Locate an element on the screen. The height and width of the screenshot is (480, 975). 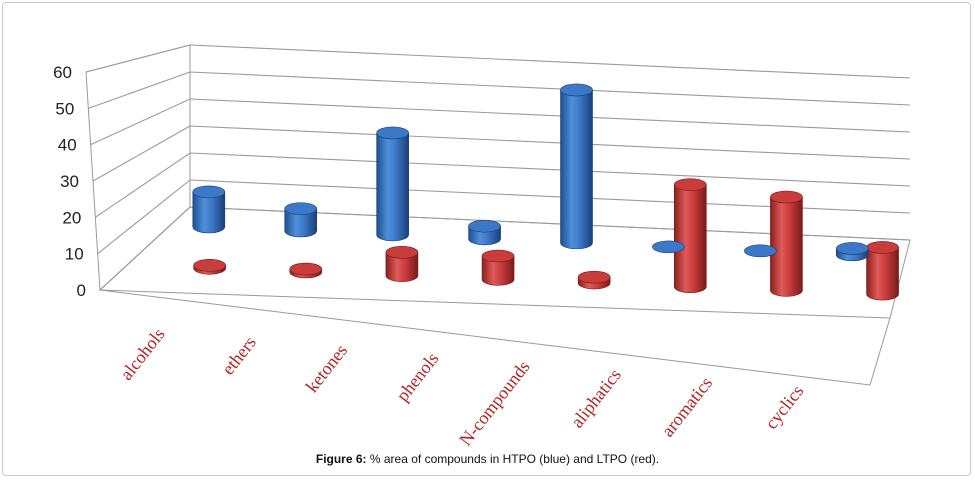
y-tick-label: 20 is located at coordinates (71, 217).